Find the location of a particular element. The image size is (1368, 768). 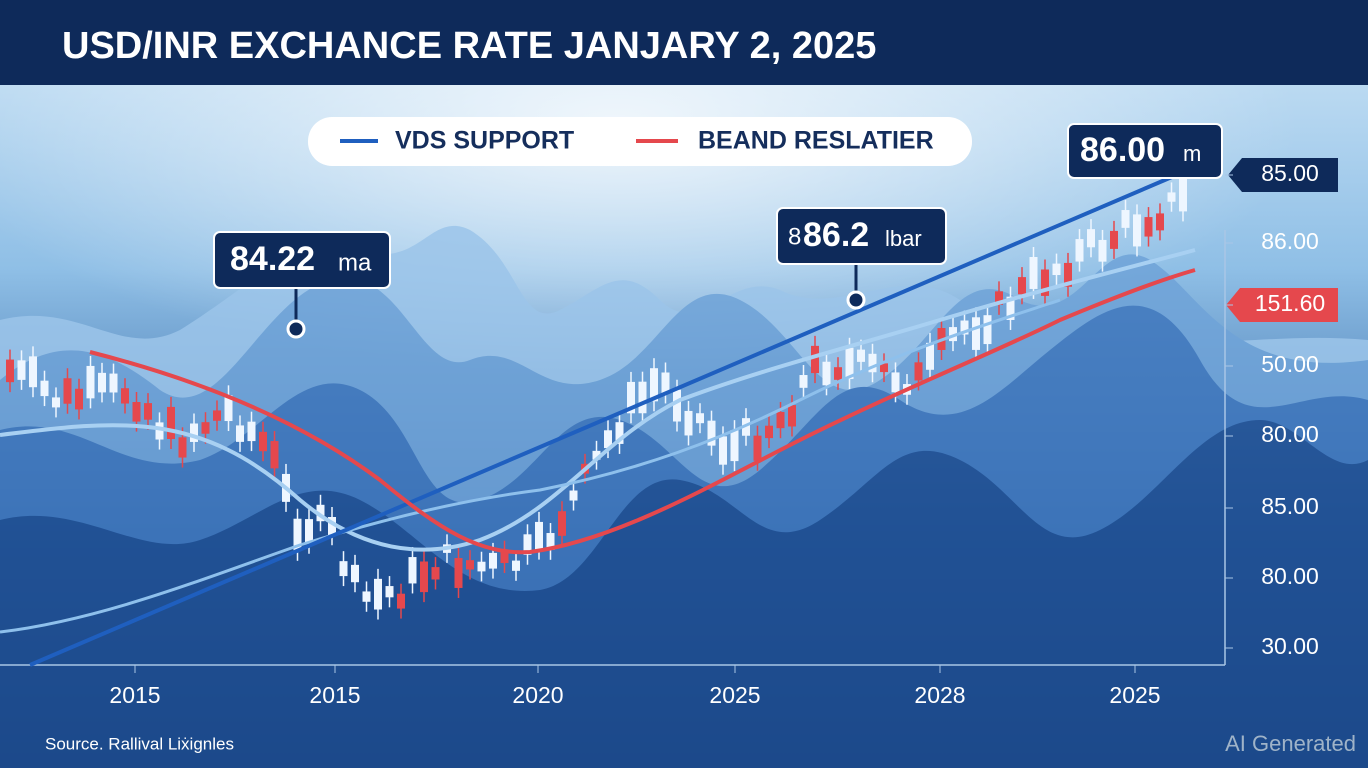

callout-prefix: 8 is located at coordinates (794, 236).